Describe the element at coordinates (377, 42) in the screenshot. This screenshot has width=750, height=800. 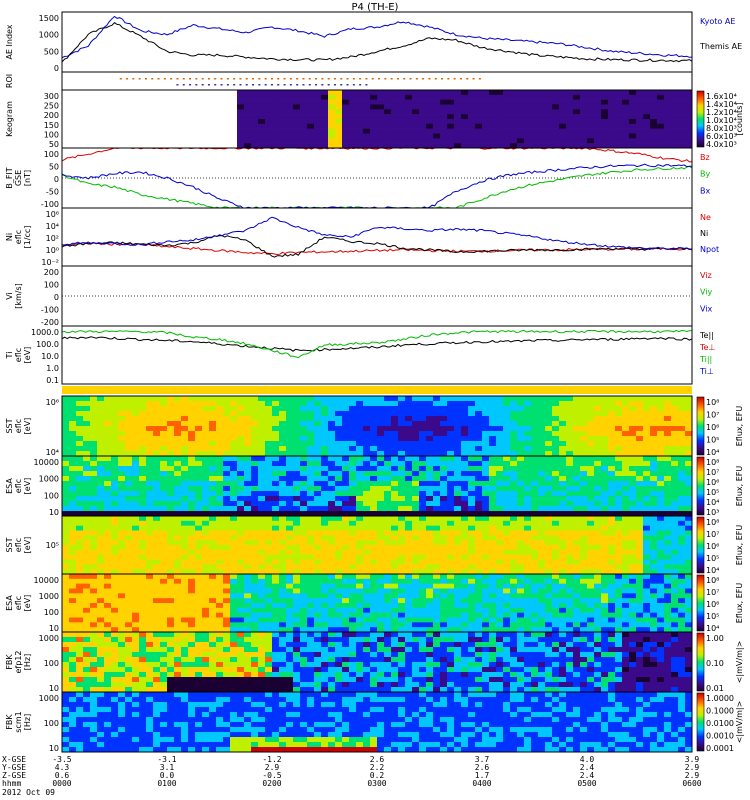
I see `bg-ae` at that location.